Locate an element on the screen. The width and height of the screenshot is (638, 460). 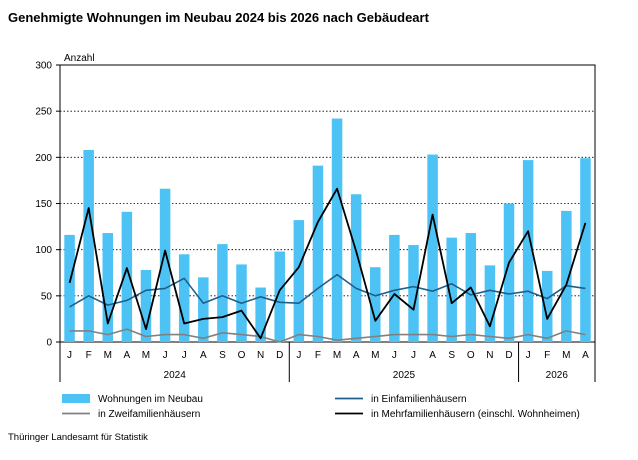
x-tick-label-27: M is located at coordinates (566, 355).